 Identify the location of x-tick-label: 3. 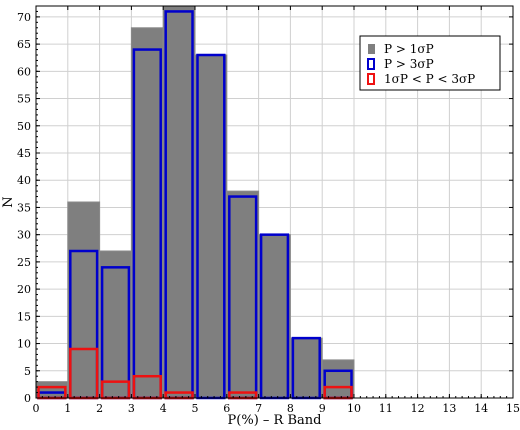
(131, 408).